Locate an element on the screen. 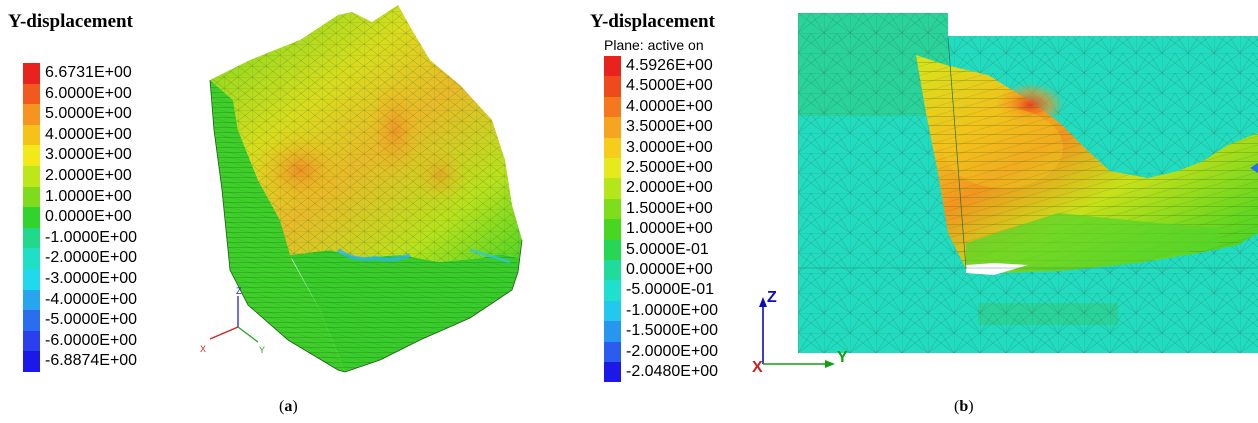  axis-triad-b: Z X Y is located at coordinates (800, 332).